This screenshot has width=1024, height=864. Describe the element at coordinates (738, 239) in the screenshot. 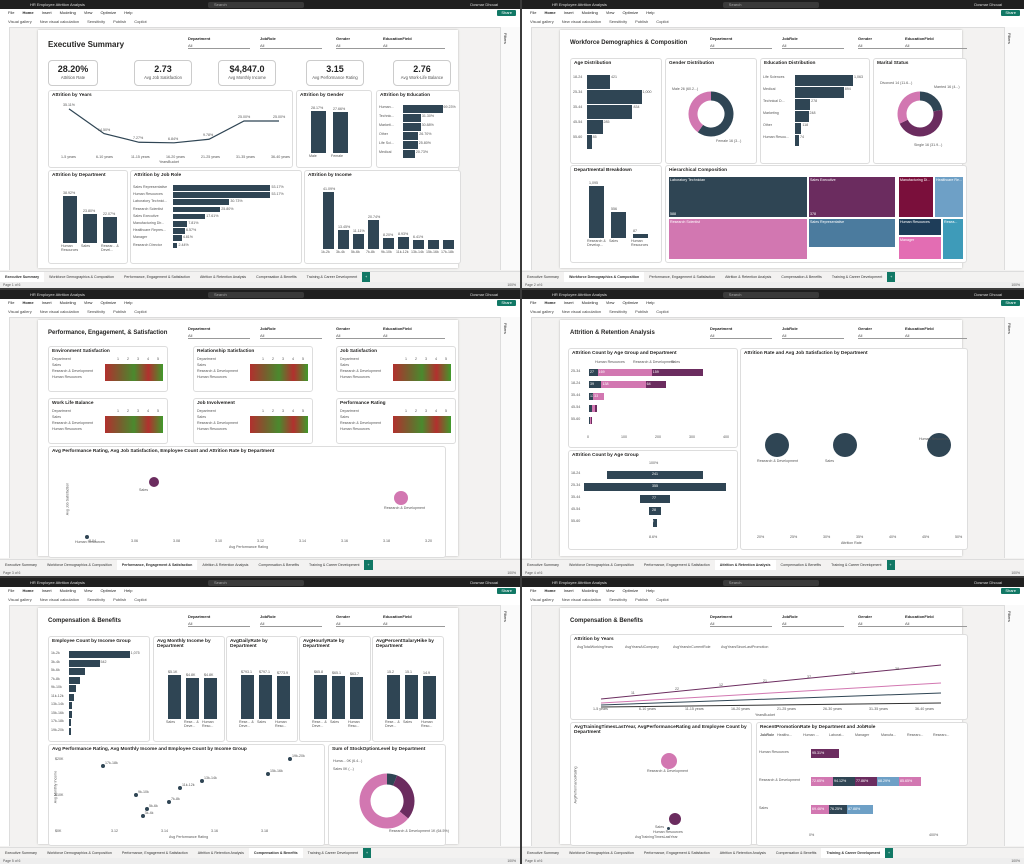

I see `treemap-cell: Research Scientist` at that location.